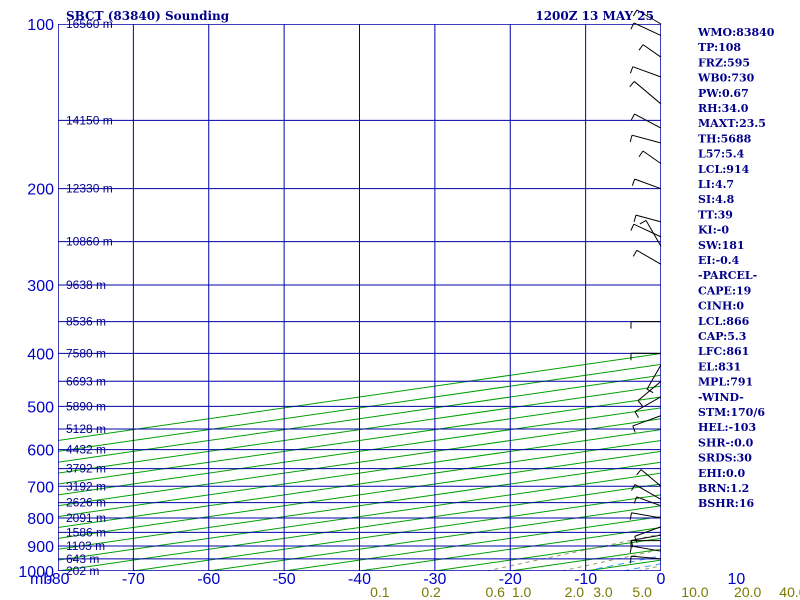 The image size is (800, 600). Describe the element at coordinates (41, 579) in the screenshot. I see `pressure-unit-label: mb` at that location.